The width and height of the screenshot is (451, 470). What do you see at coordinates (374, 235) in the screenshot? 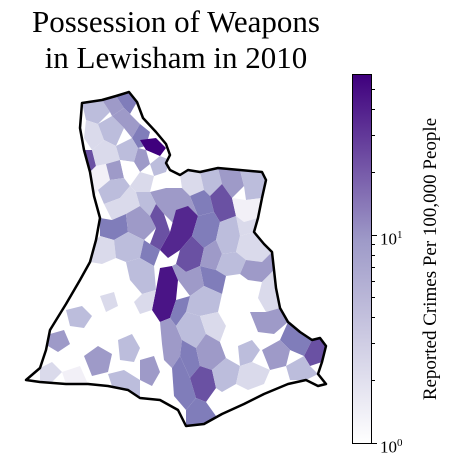
I see `tick-major-1e1` at bounding box center [374, 235].